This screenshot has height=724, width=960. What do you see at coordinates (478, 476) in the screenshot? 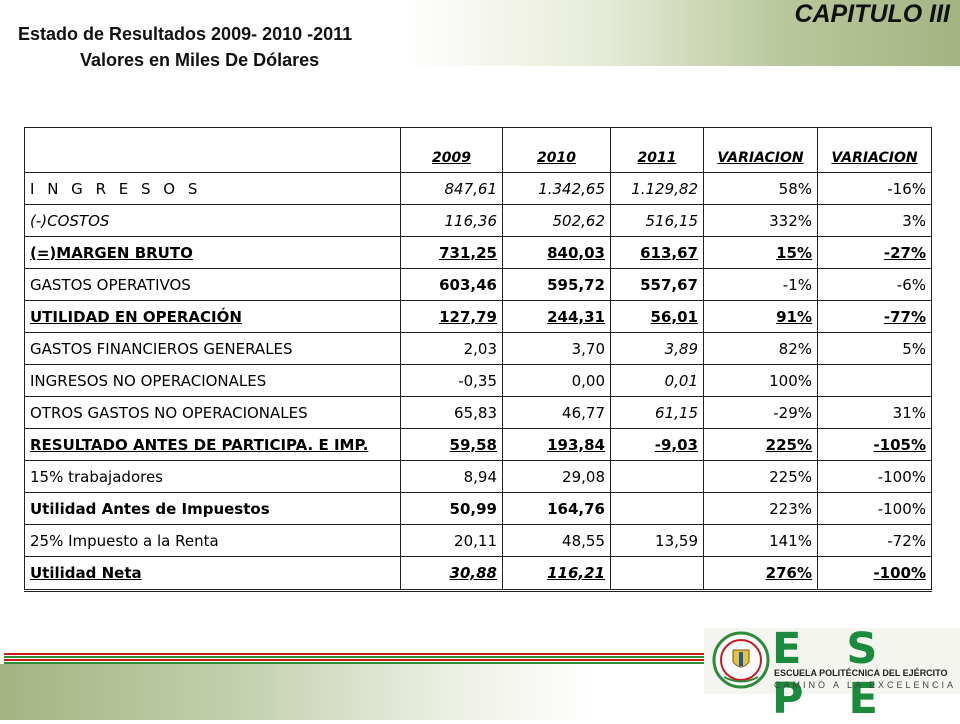
I see `table-row: 15% trabajadores 8,94 29,08 225% -100%` at bounding box center [478, 476].